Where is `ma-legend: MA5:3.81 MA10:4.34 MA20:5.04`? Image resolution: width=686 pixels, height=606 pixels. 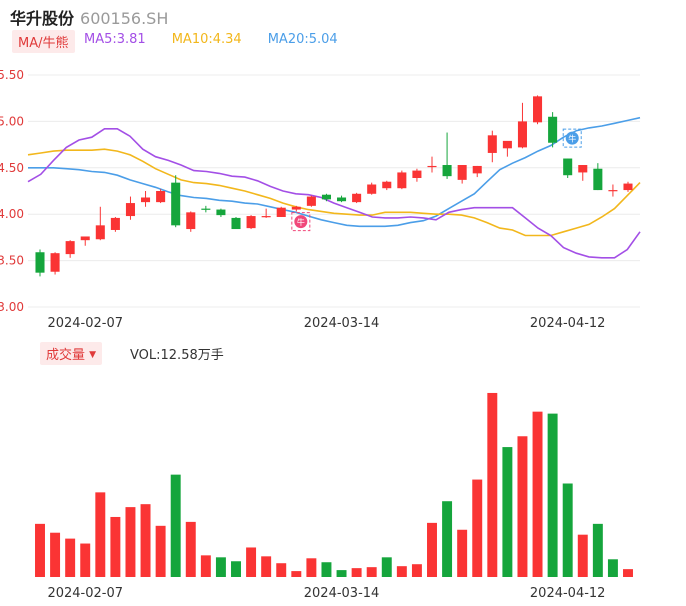 ma-legend: MA5:3.81 MA10:4.34 MA20:5.04 is located at coordinates (224, 39).